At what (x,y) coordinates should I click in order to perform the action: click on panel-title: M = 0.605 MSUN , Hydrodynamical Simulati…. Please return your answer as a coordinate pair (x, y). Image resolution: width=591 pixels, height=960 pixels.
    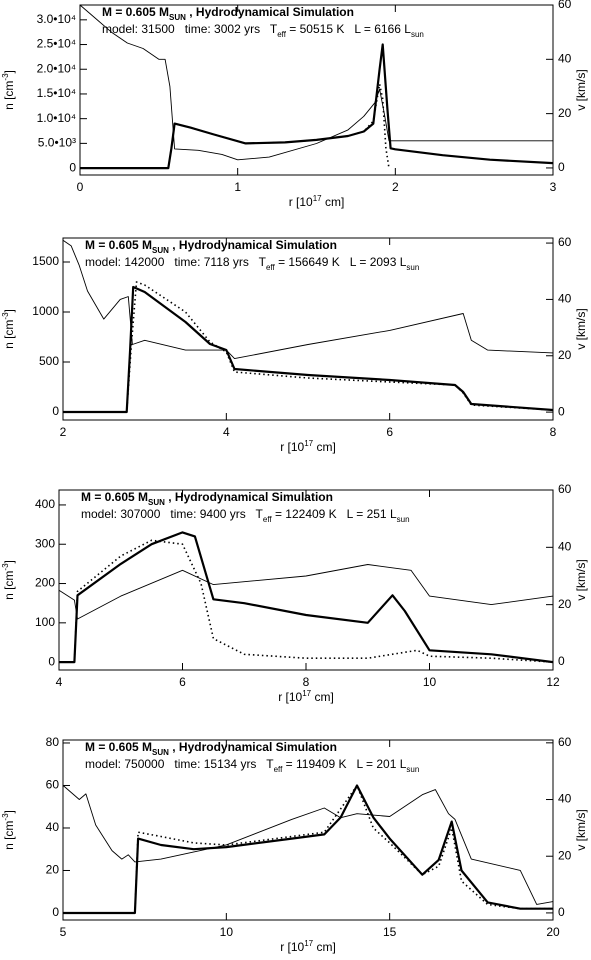
    Looking at the image, I should click on (211, 748).